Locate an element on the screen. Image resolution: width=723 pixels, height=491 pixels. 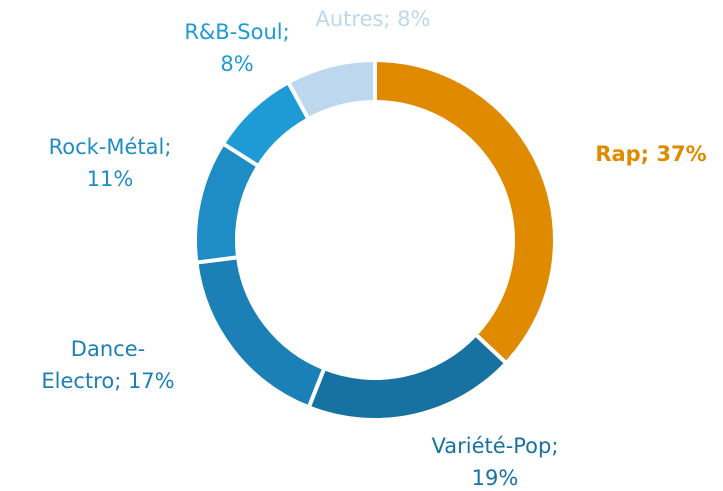
data-label-line: 11% is located at coordinates (110, 179).